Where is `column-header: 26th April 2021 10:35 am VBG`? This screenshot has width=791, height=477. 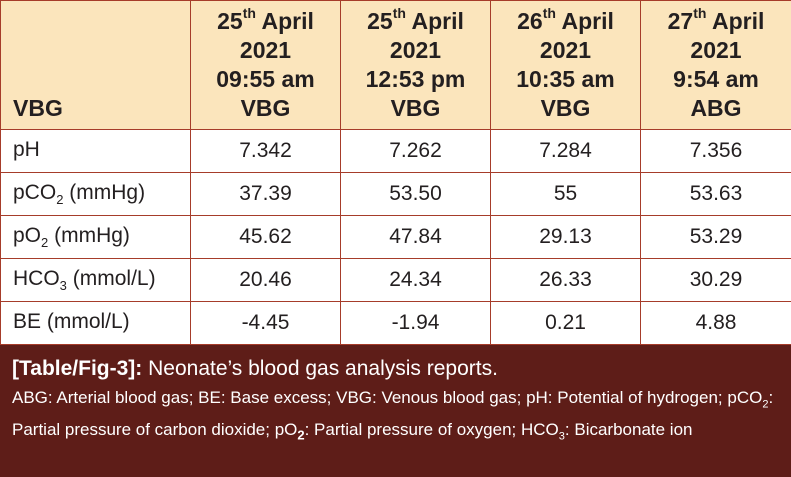 column-header: 26th April 2021 10:35 am VBG is located at coordinates (565, 65).